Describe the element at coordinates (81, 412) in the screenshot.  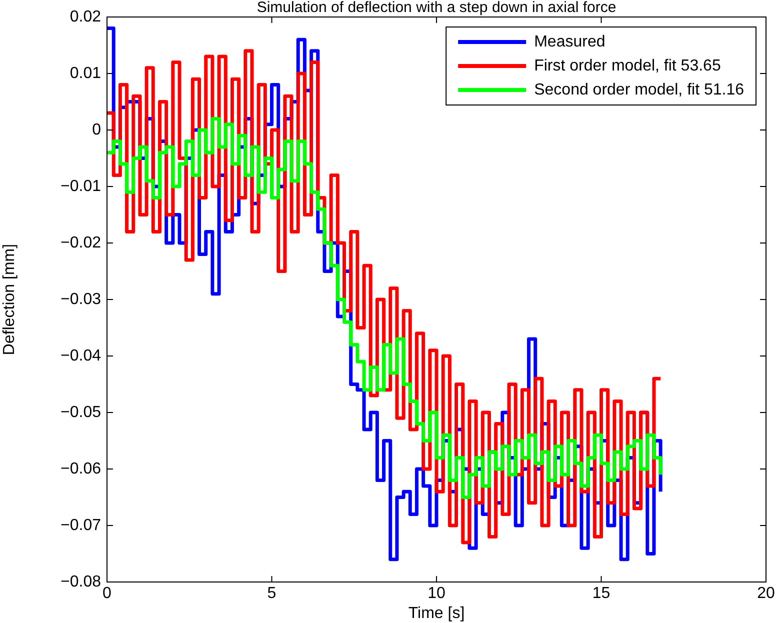
I see `y-tick-label: −0.05` at that location.